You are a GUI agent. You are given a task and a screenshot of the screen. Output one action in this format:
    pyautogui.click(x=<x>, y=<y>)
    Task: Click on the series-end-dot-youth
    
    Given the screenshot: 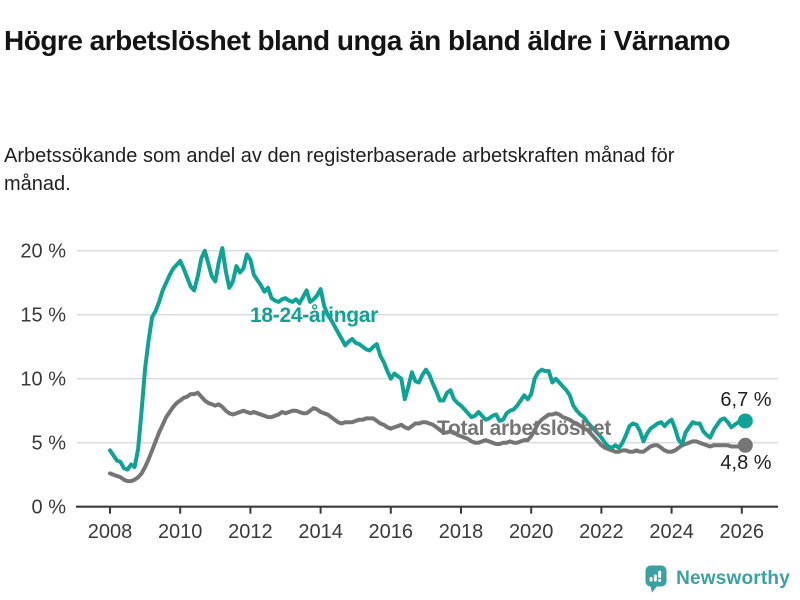 What is the action you would take?
    pyautogui.click(x=745, y=421)
    